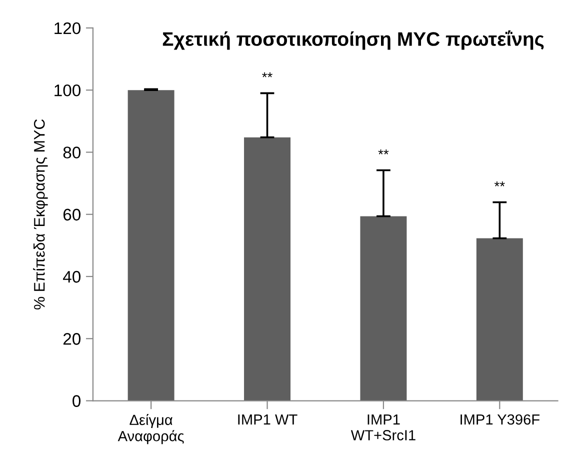 This screenshot has height=466, width=581. I want to click on y-tick-label: 0, so click(76, 401).